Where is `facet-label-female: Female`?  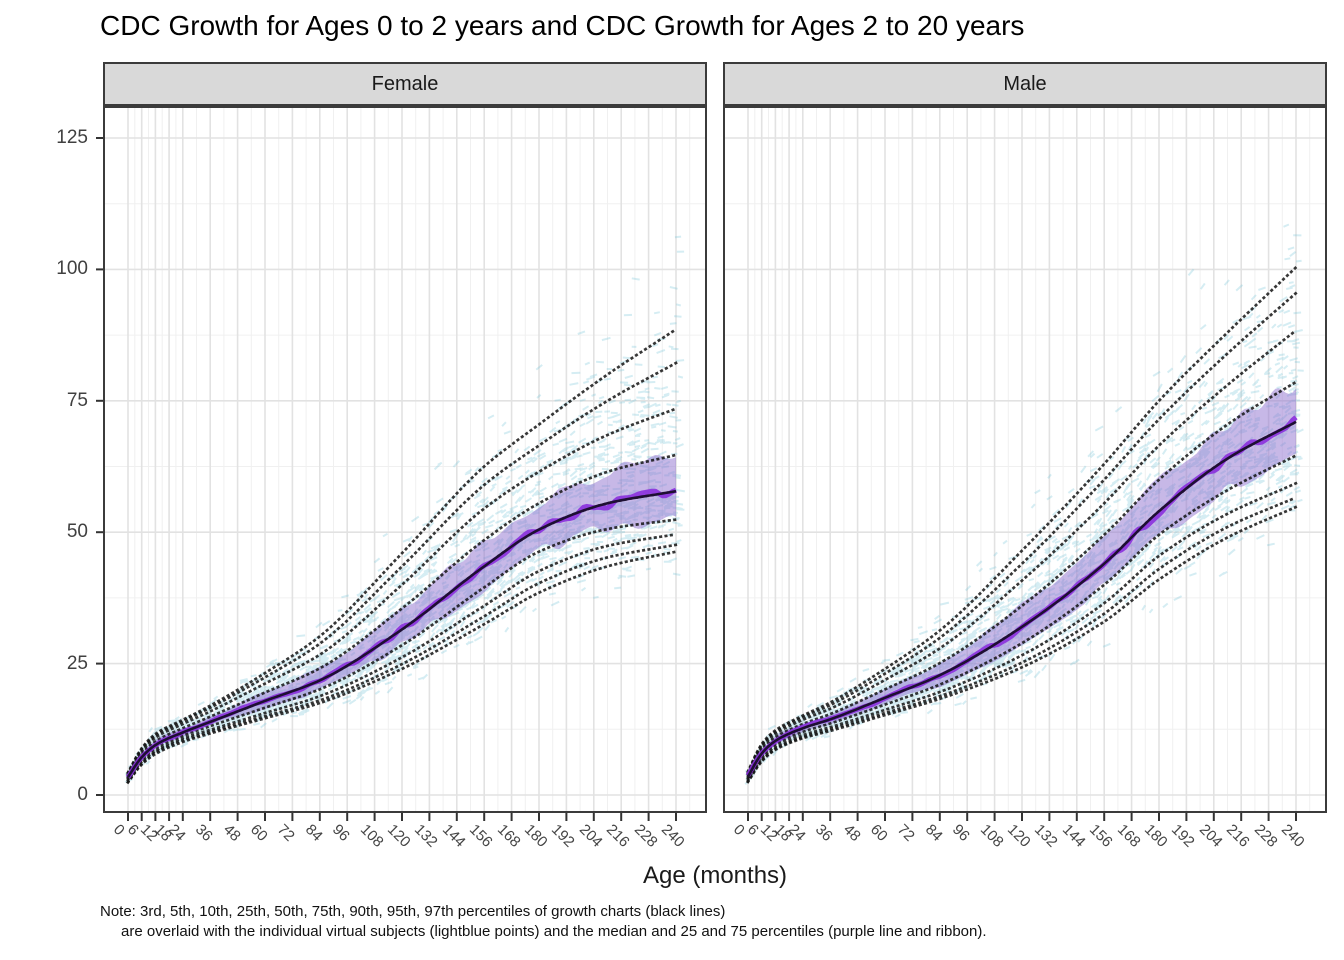 facet-label-female: Female is located at coordinates (405, 84).